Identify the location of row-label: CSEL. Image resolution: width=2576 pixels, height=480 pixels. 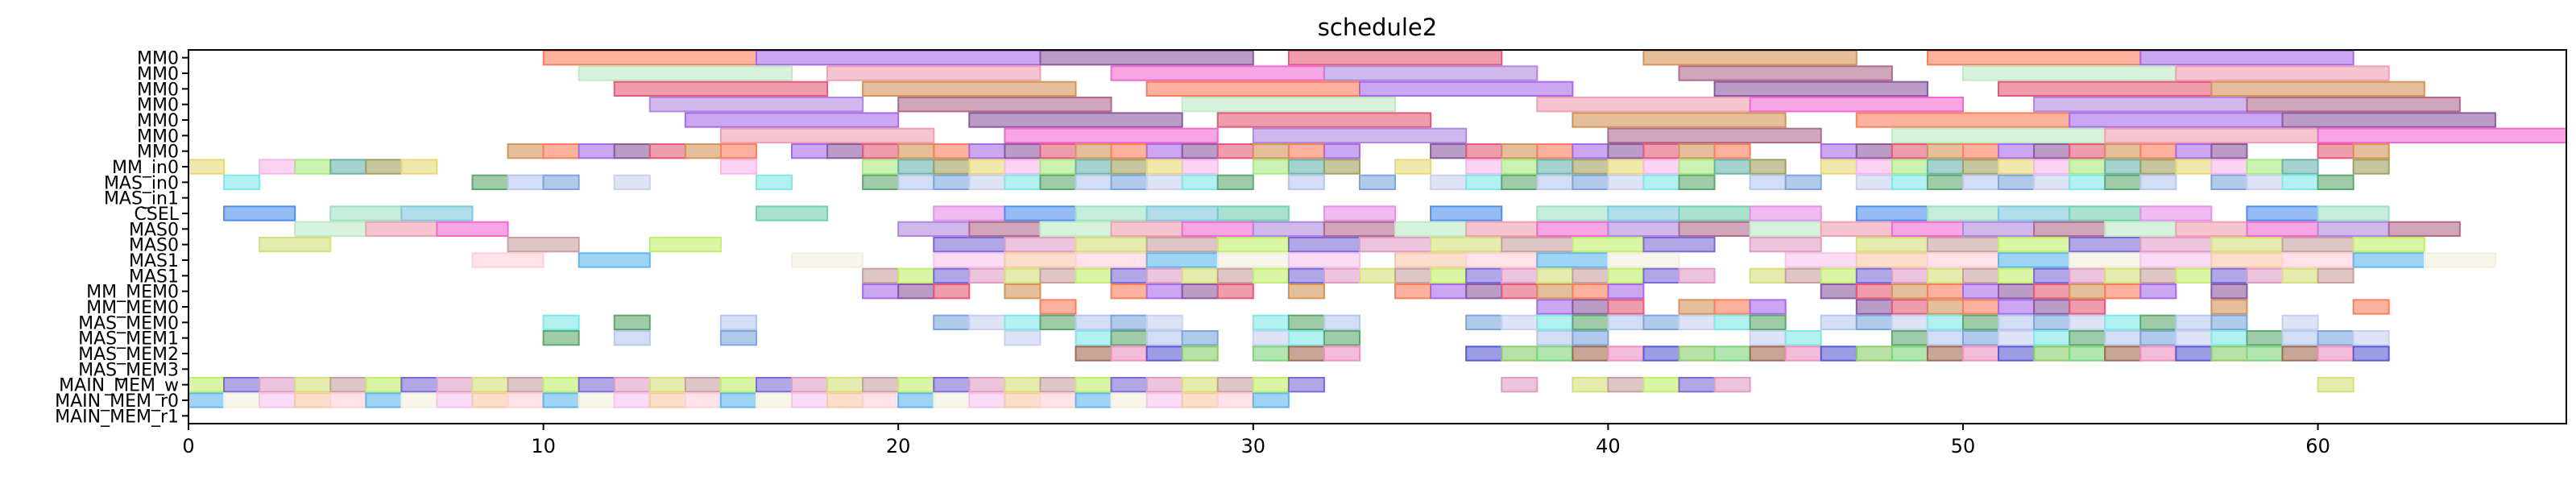
(157, 215).